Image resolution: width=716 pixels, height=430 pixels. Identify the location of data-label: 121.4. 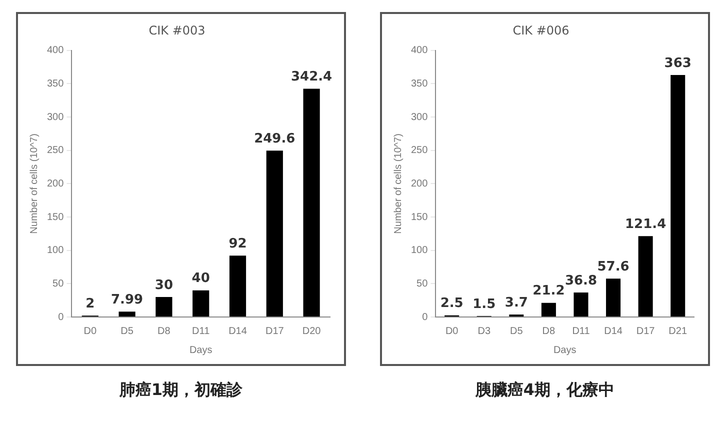
(645, 224).